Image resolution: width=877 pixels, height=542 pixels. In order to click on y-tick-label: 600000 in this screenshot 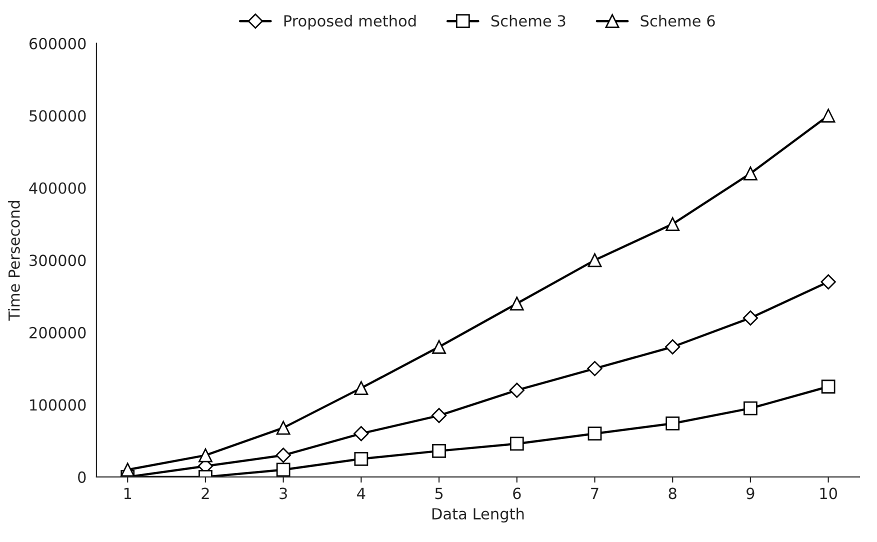, I will do `click(57, 44)`.